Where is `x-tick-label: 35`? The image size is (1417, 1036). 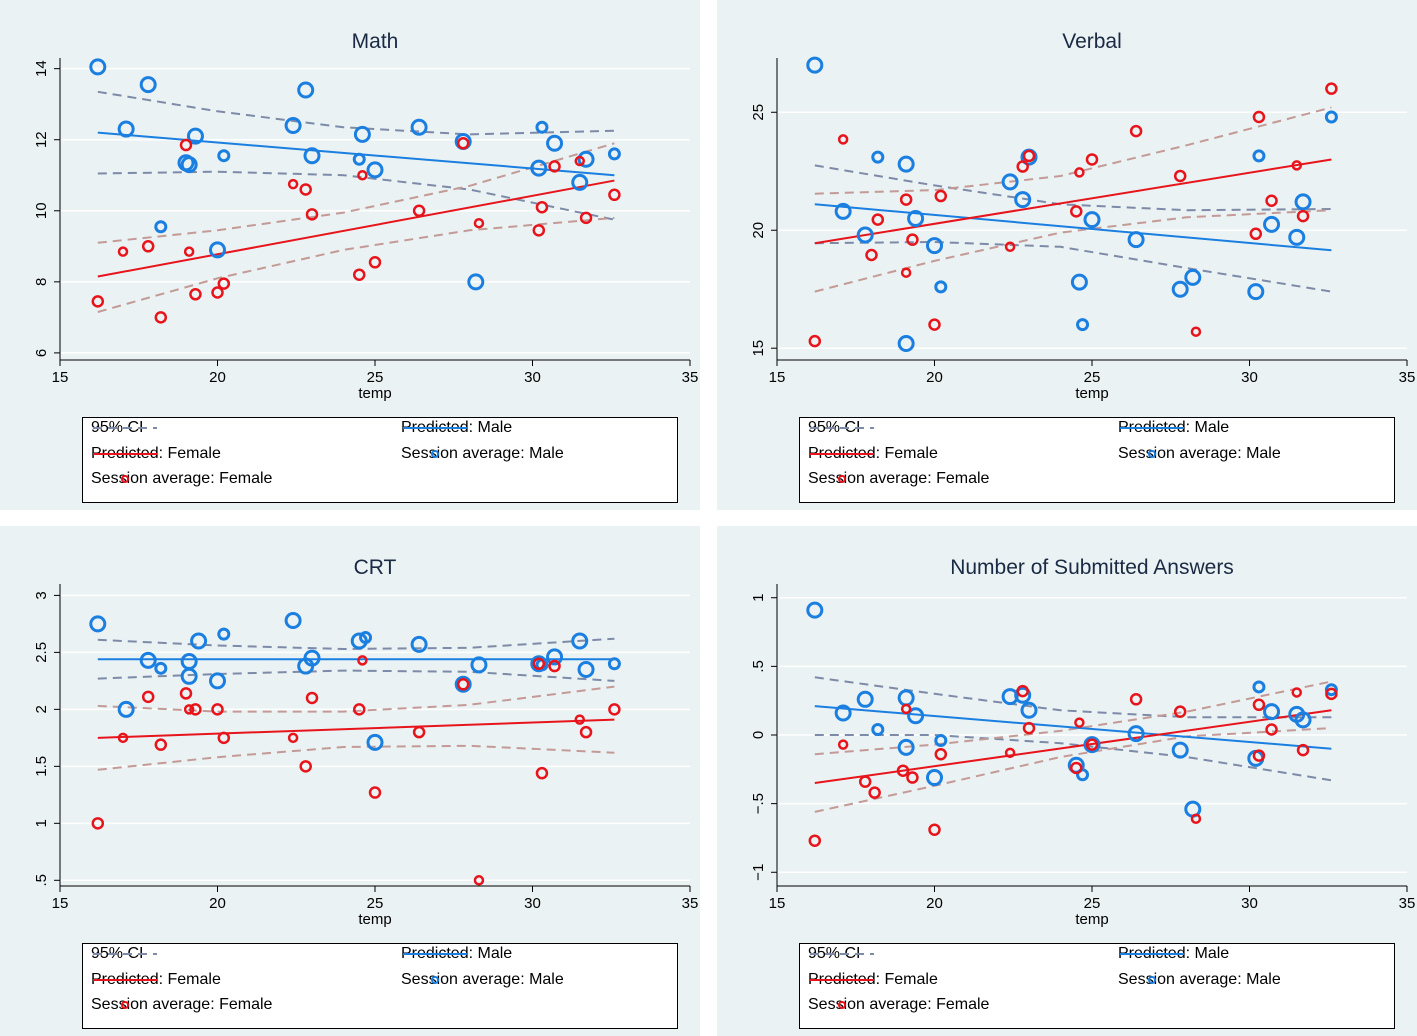 x-tick-label: 35 is located at coordinates (1407, 377).